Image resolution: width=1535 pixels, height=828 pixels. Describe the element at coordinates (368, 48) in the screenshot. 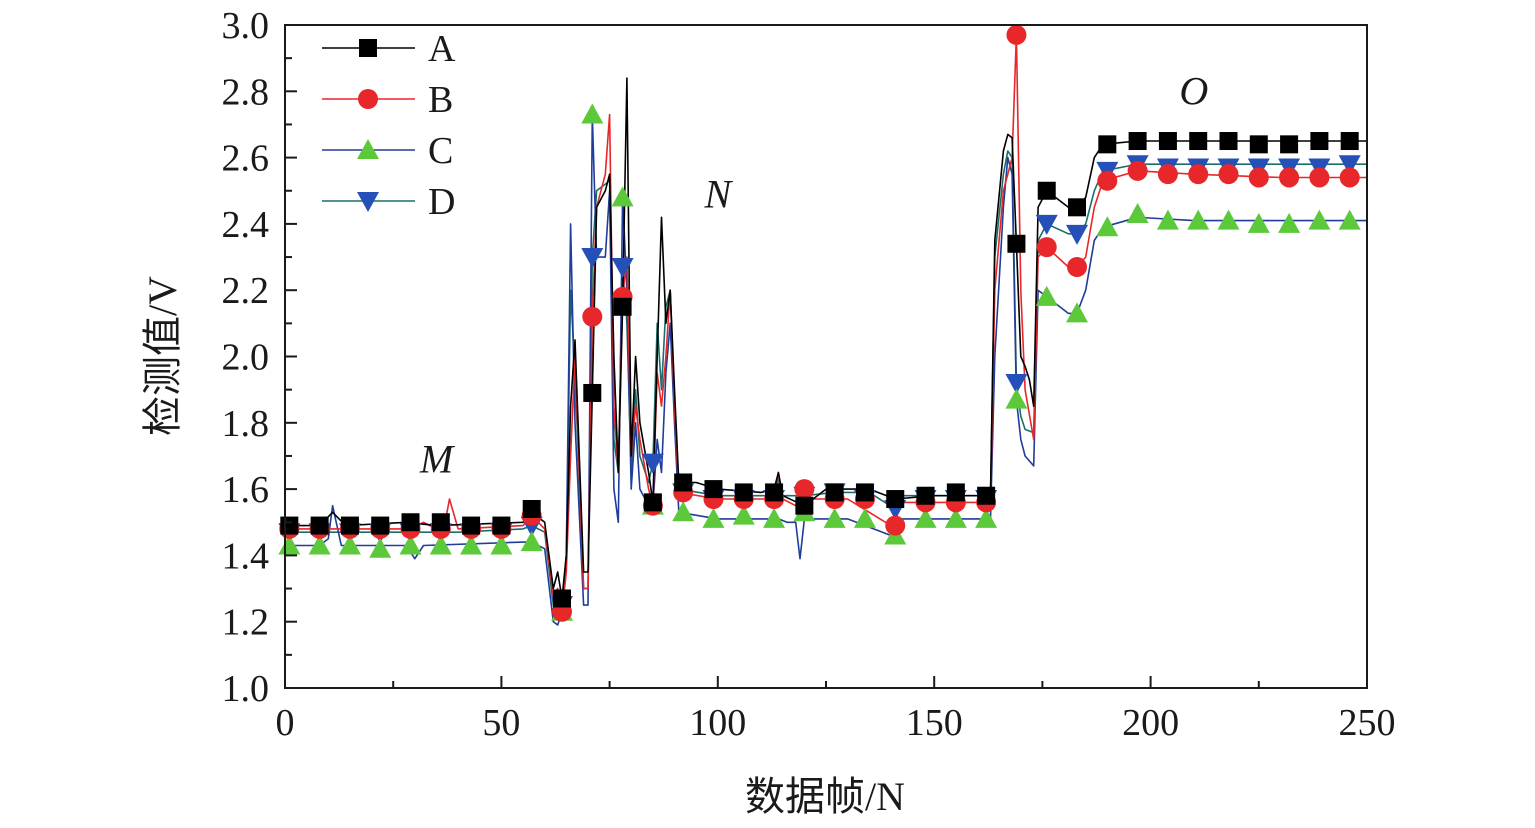

I see `legend-marker-A` at that location.